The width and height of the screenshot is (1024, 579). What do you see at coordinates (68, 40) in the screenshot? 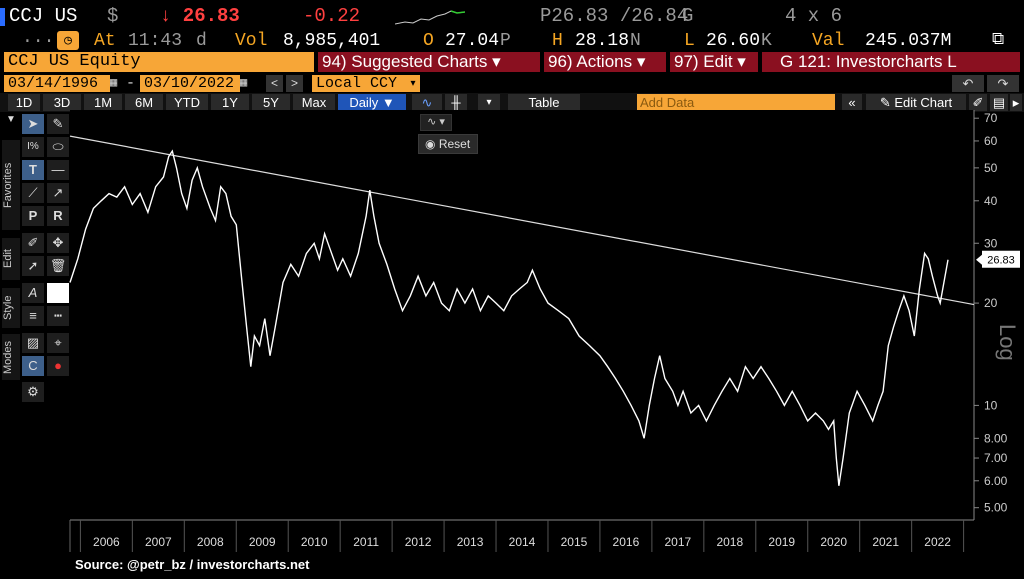
I see `clock-icon: ◷` at bounding box center [68, 40].